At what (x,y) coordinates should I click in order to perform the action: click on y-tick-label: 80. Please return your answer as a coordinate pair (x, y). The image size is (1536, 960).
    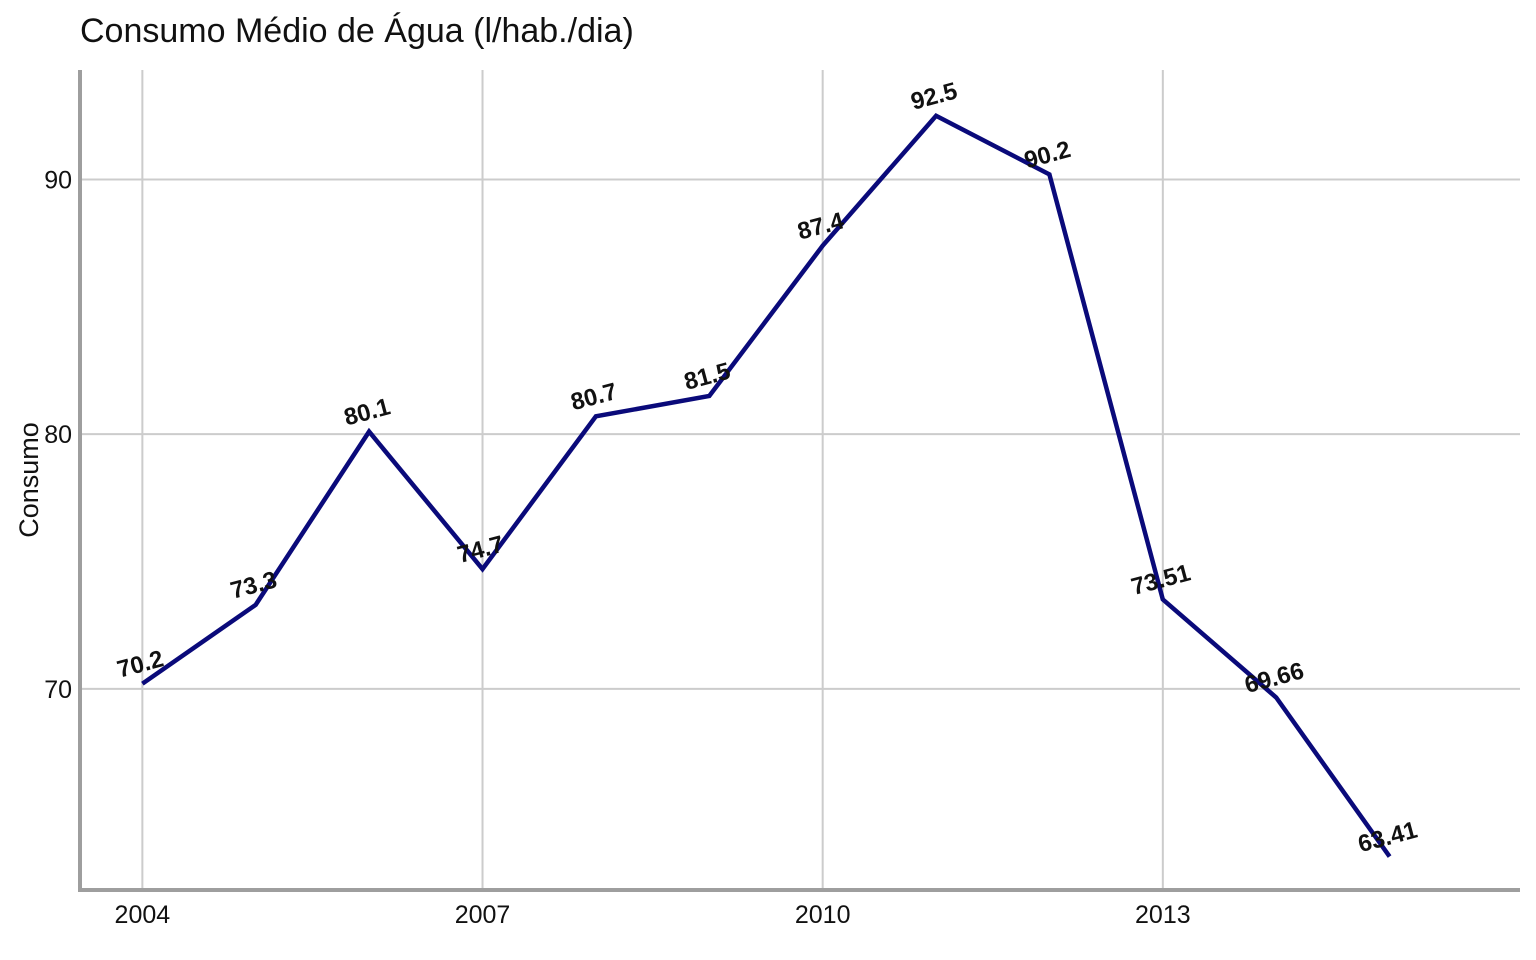
    Looking at the image, I should click on (58, 435).